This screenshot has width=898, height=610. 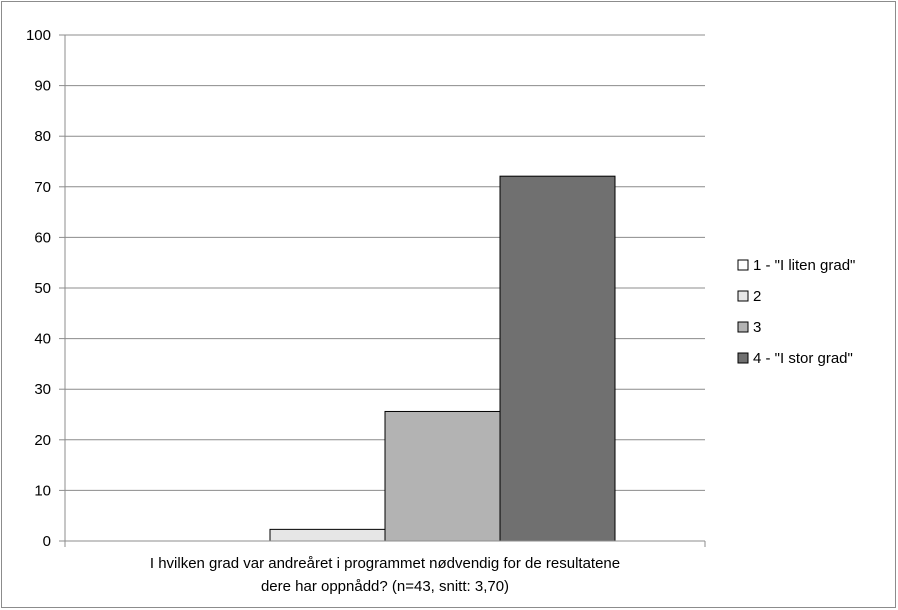 I want to click on legend-label-4: 4 - "I stor grad", so click(x=803, y=358).